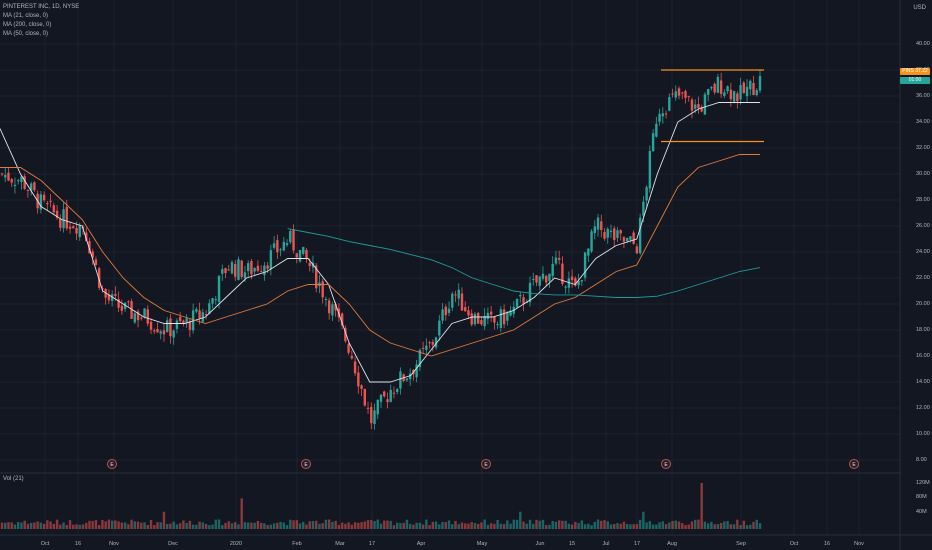 This screenshot has width=932, height=550. I want to click on ma50-label: MA (50, close, 0), so click(26, 34).